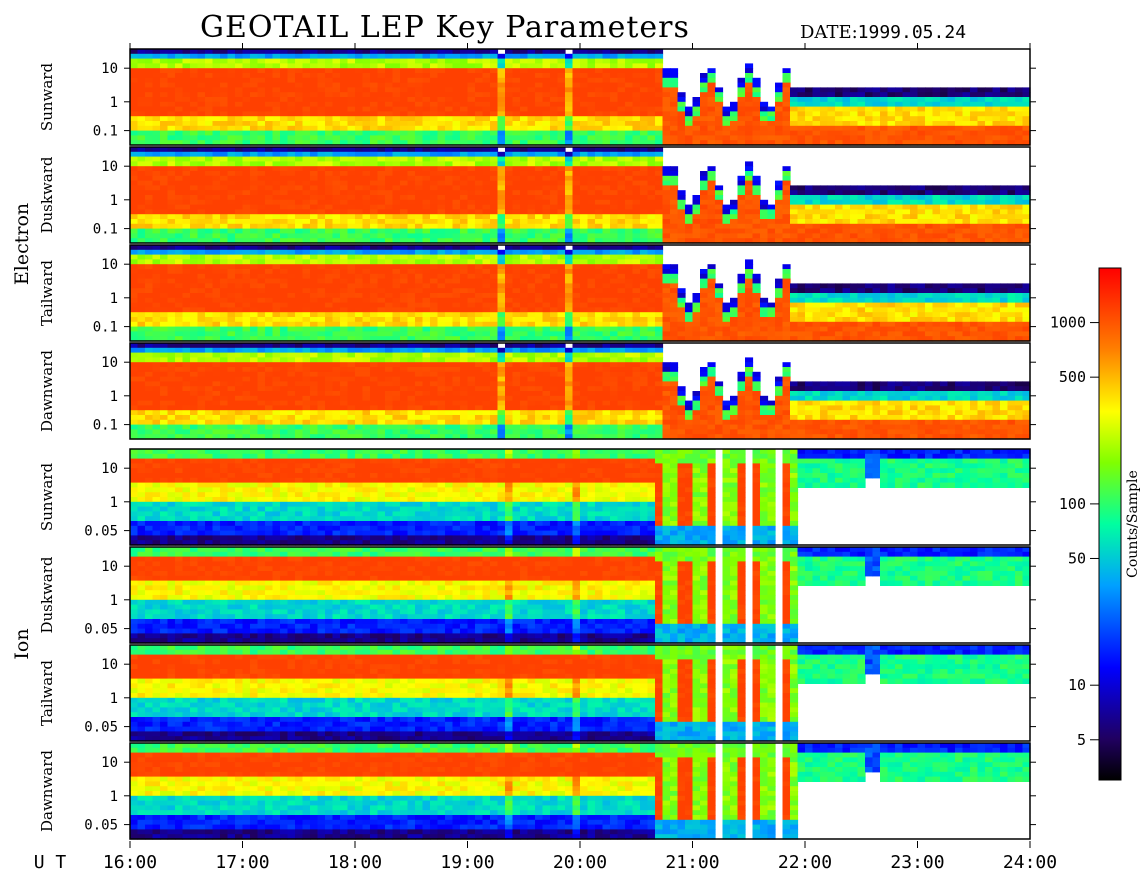  What do you see at coordinates (47, 97) in the screenshot?
I see `electron-panel-label-sunward: Sunward` at bounding box center [47, 97].